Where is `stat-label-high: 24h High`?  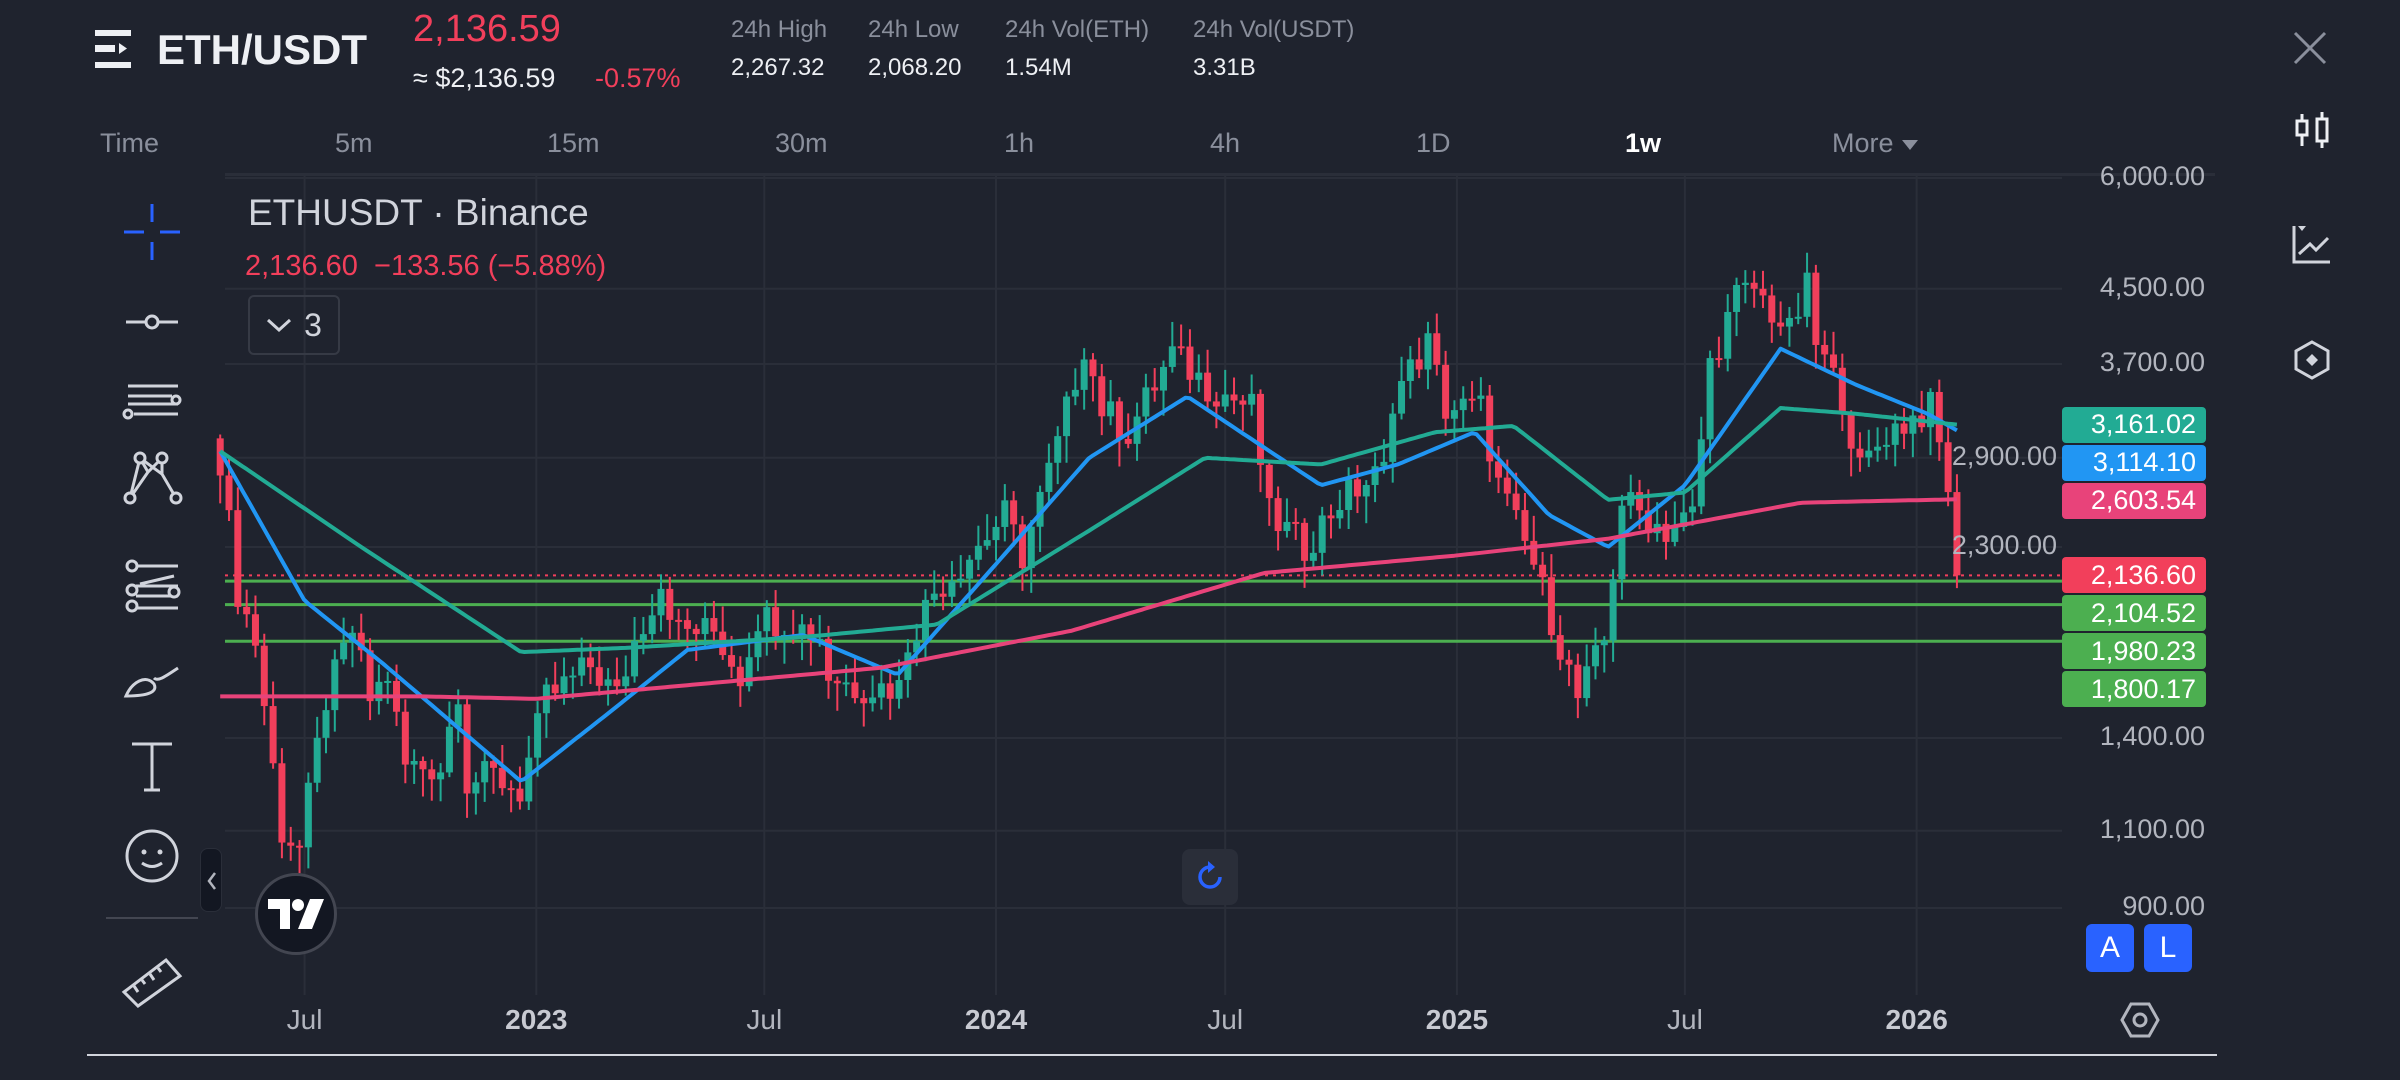
stat-label-high: 24h High is located at coordinates (779, 29).